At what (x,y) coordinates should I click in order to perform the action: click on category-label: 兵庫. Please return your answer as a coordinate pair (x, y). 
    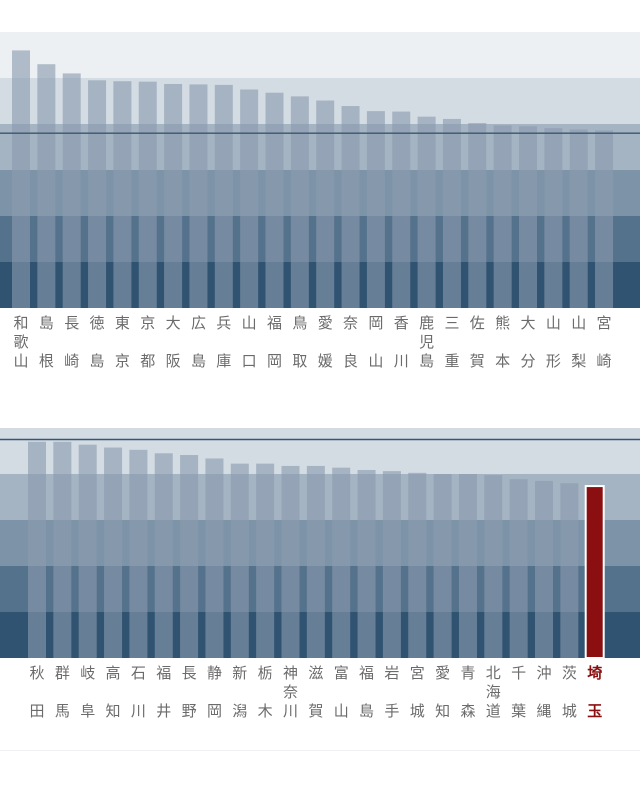
    Looking at the image, I should click on (223, 342).